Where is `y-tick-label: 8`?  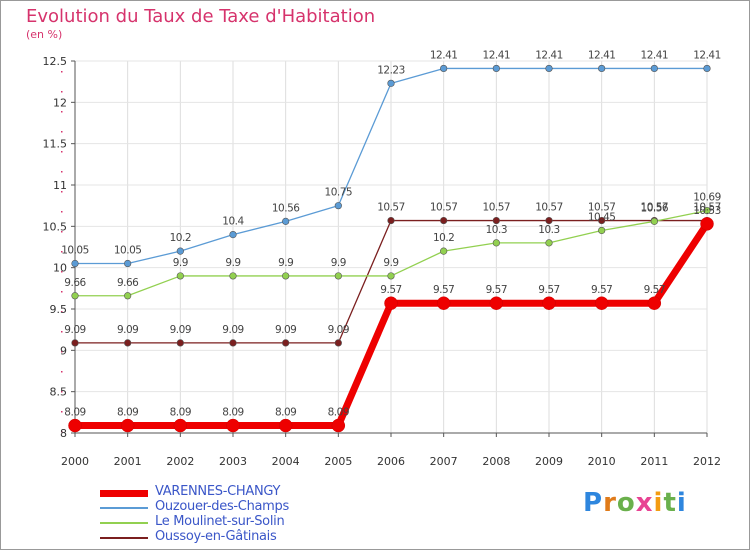
y-tick-label: 8 is located at coordinates (63, 433).